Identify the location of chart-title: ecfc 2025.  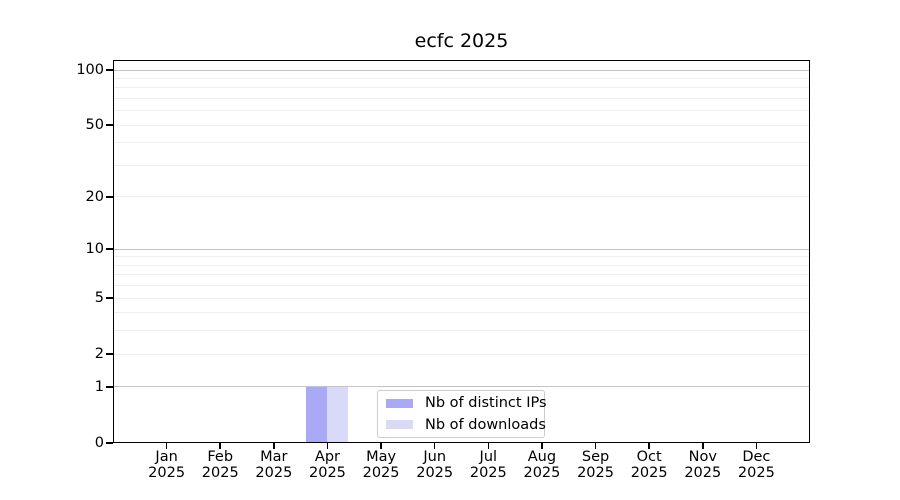
(461, 41).